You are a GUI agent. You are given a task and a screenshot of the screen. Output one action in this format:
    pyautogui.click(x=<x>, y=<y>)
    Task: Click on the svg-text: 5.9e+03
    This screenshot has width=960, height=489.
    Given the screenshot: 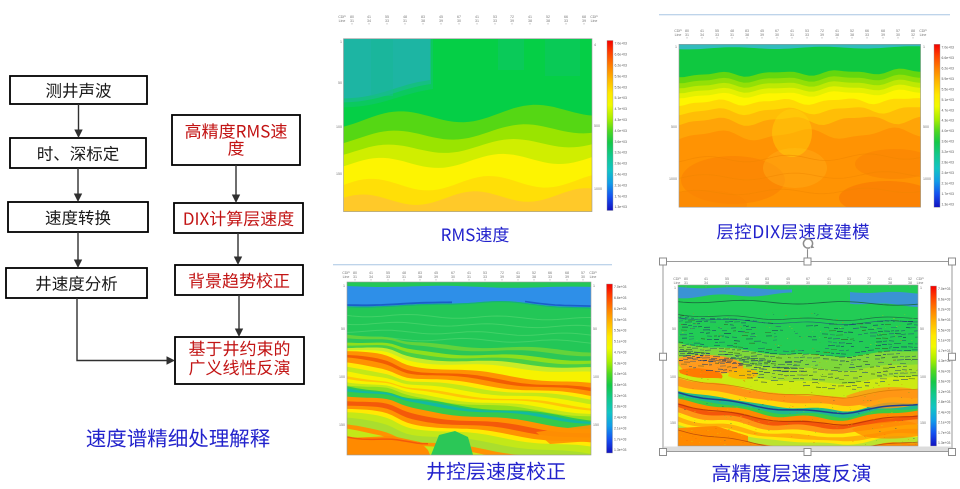 What is the action you would take?
    pyautogui.click(x=621, y=76)
    